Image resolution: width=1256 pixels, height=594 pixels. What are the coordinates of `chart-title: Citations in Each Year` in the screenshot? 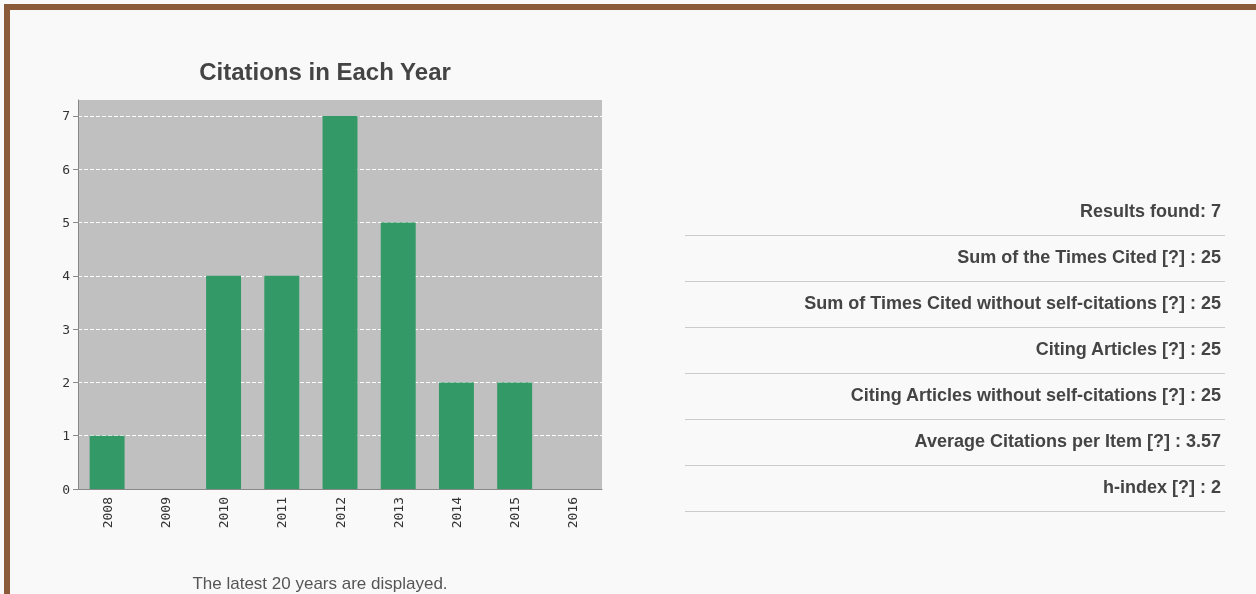 It's located at (325, 71).